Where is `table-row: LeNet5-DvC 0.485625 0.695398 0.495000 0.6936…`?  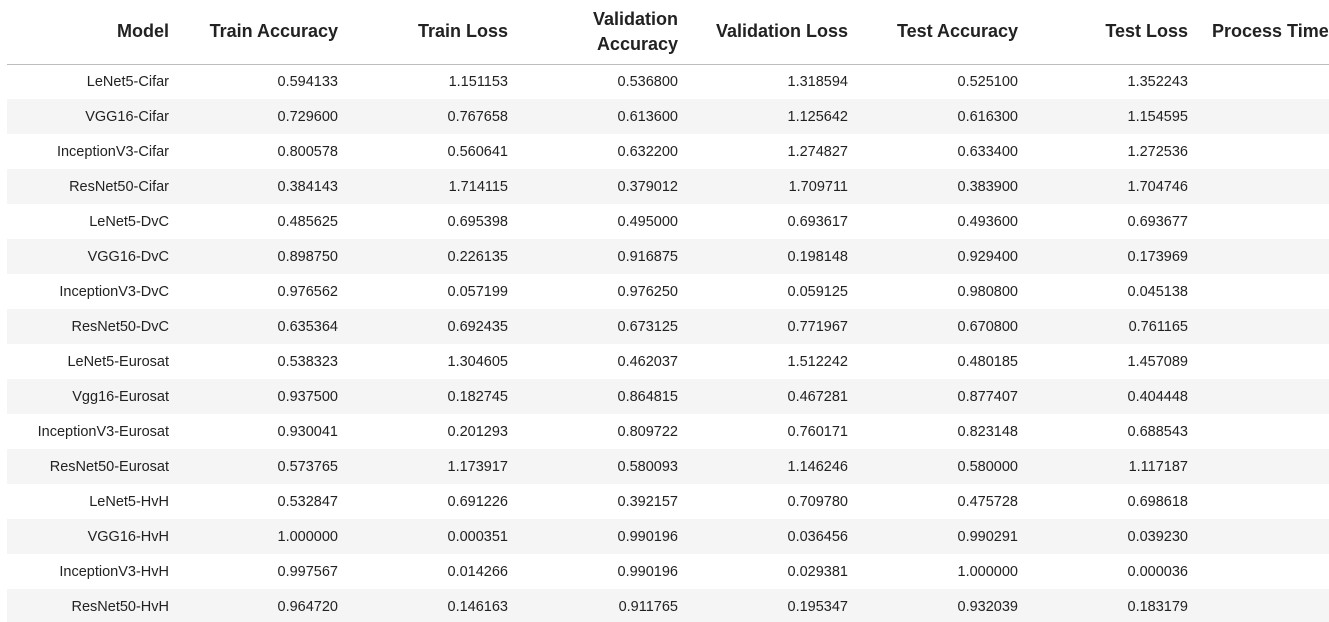 table-row: LeNet5-DvC 0.485625 0.695398 0.495000 0.6936… is located at coordinates (668, 221).